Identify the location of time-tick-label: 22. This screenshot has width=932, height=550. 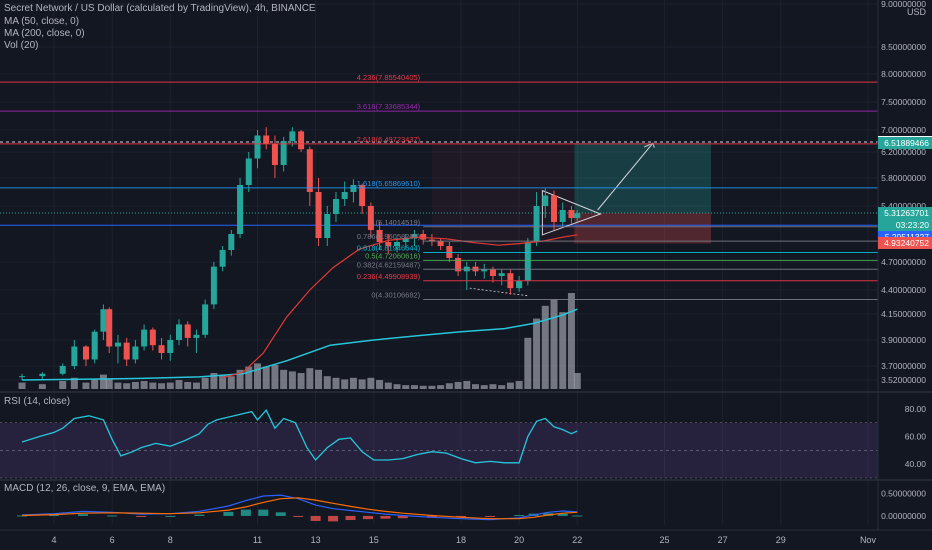
(577, 540).